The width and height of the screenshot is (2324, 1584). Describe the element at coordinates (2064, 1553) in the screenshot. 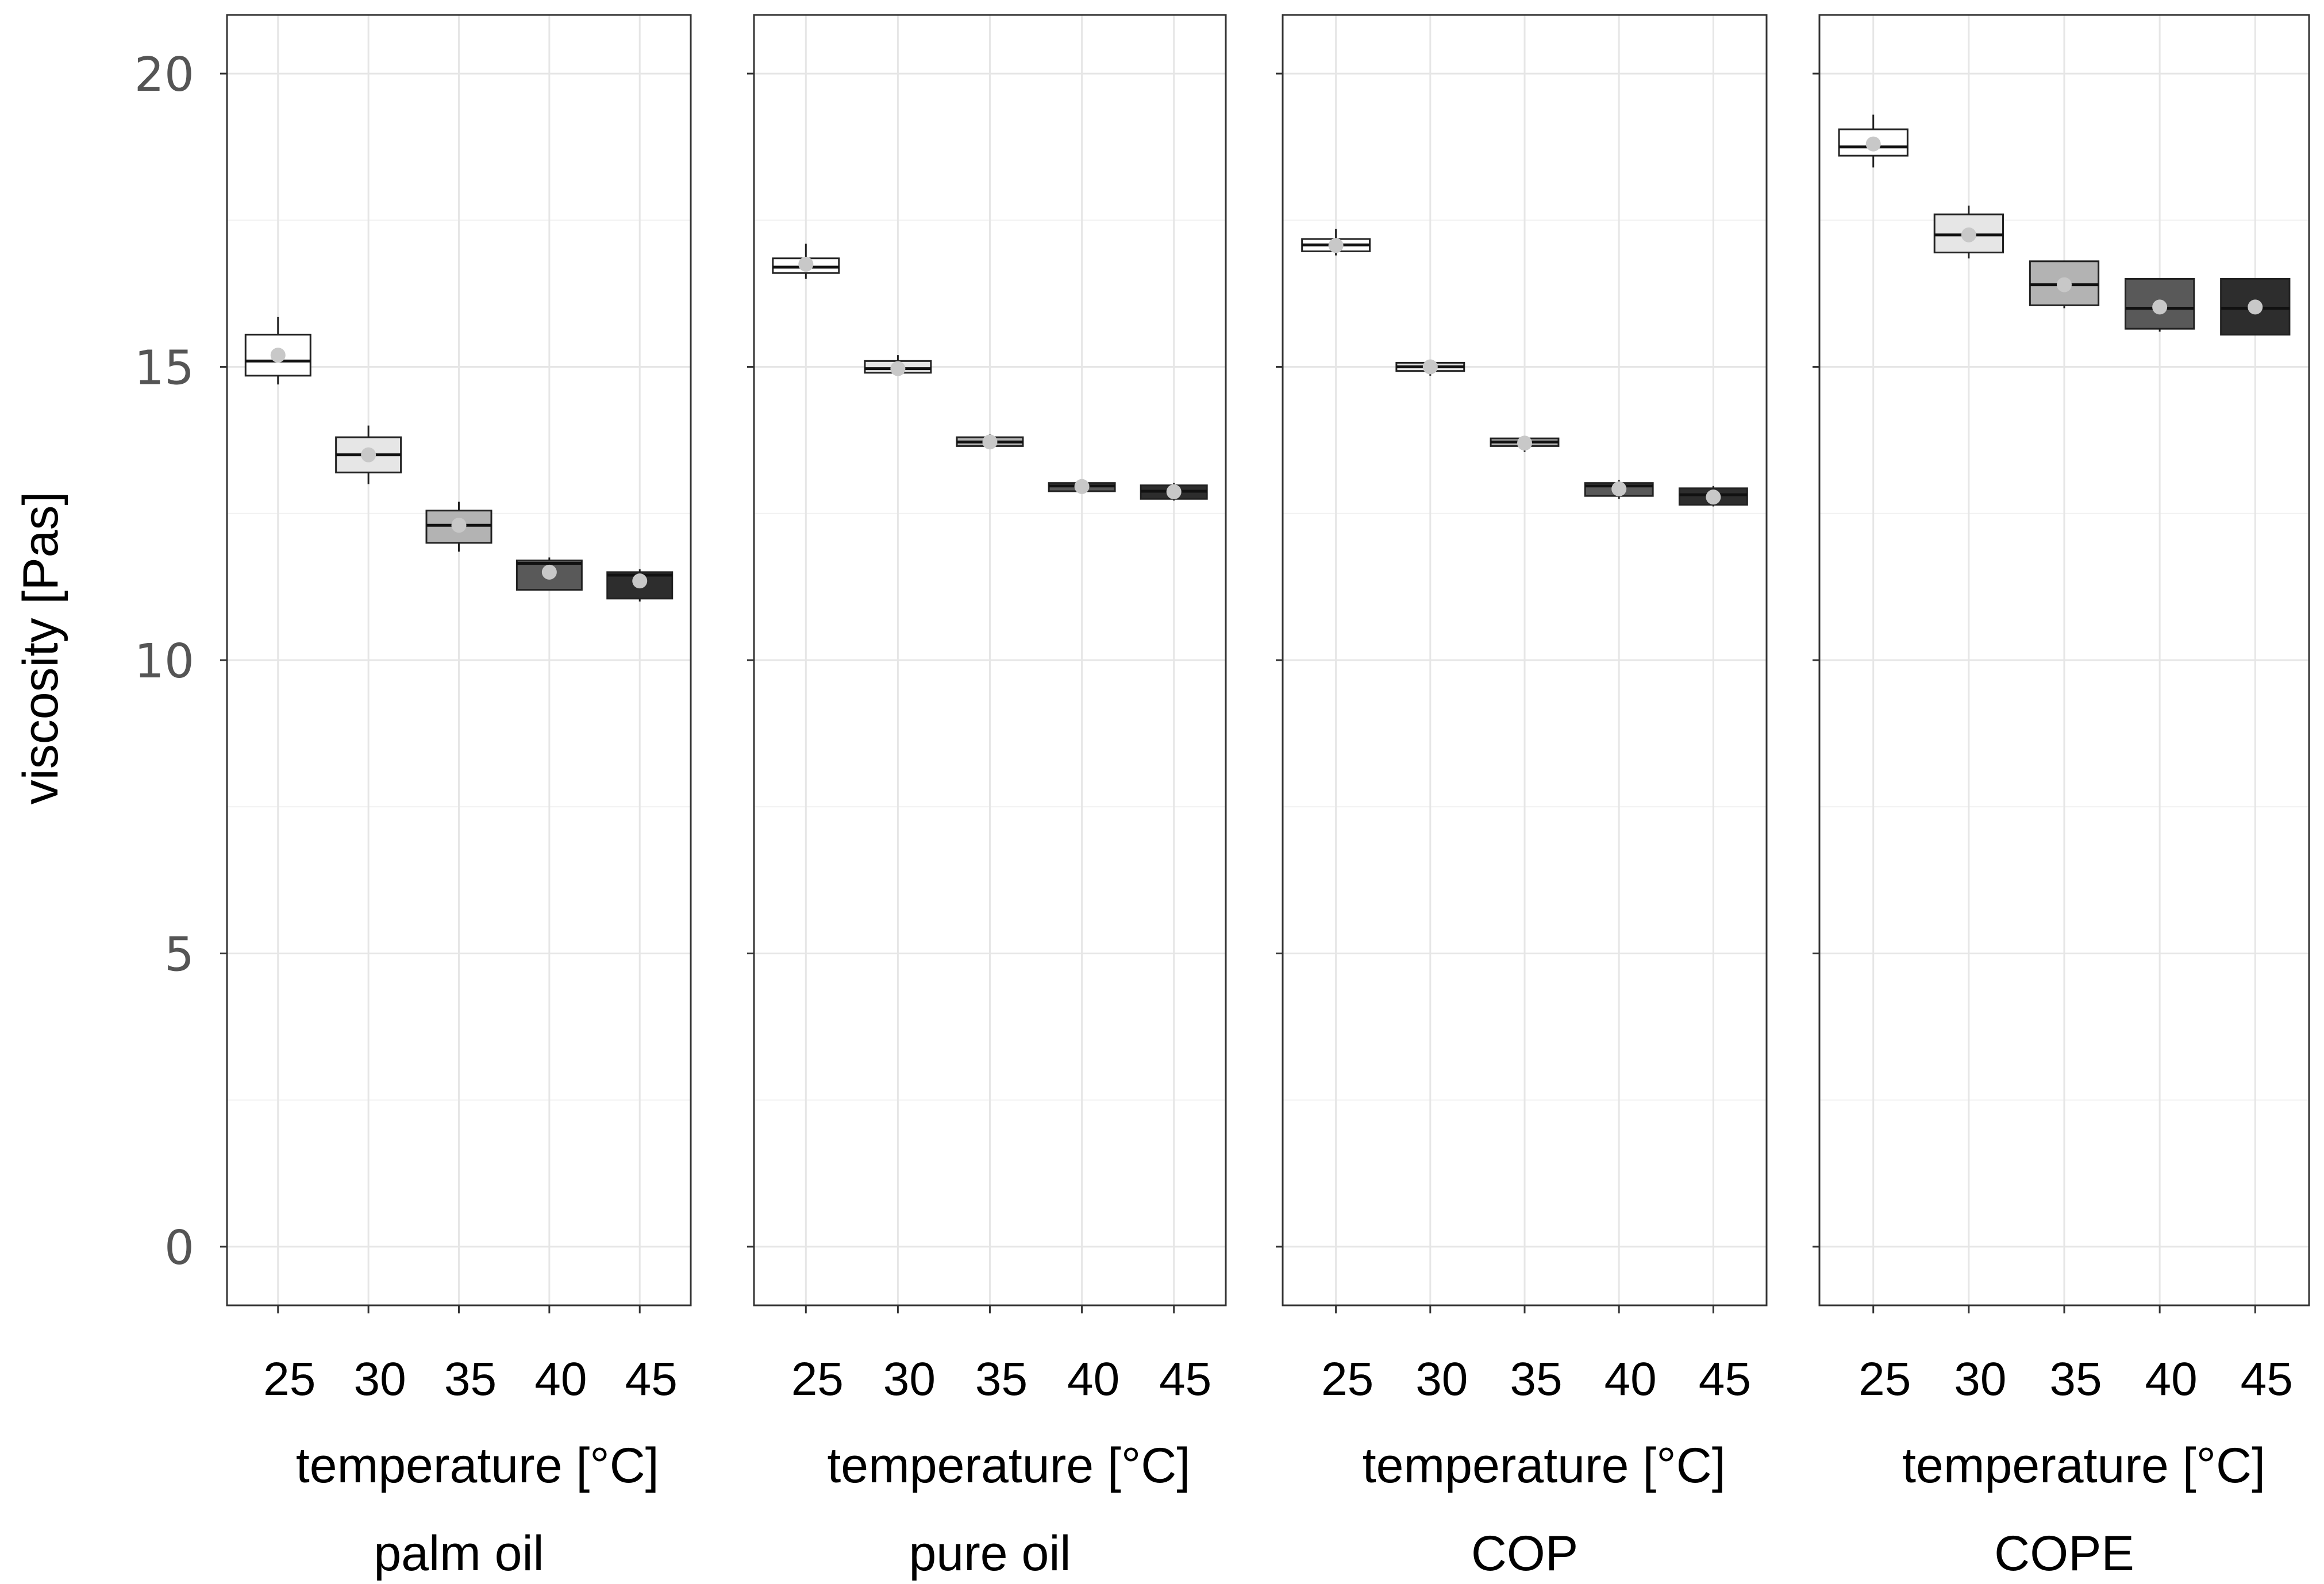

I see `panel-label: COPE` at that location.